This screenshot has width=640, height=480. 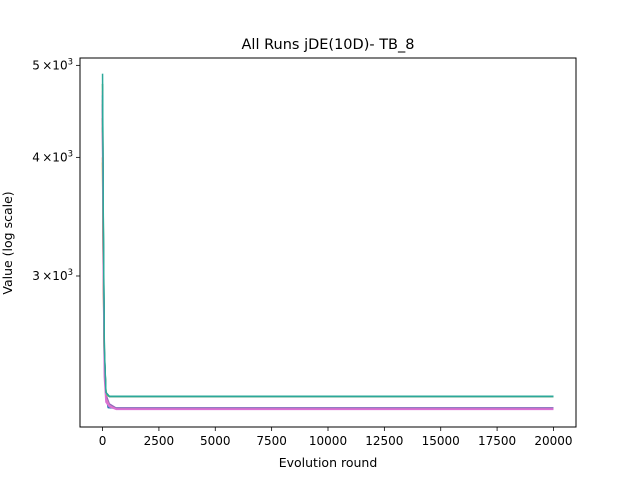 What do you see at coordinates (52, 64) in the screenshot?
I see `y-tick-label: 5 ×10³` at bounding box center [52, 64].